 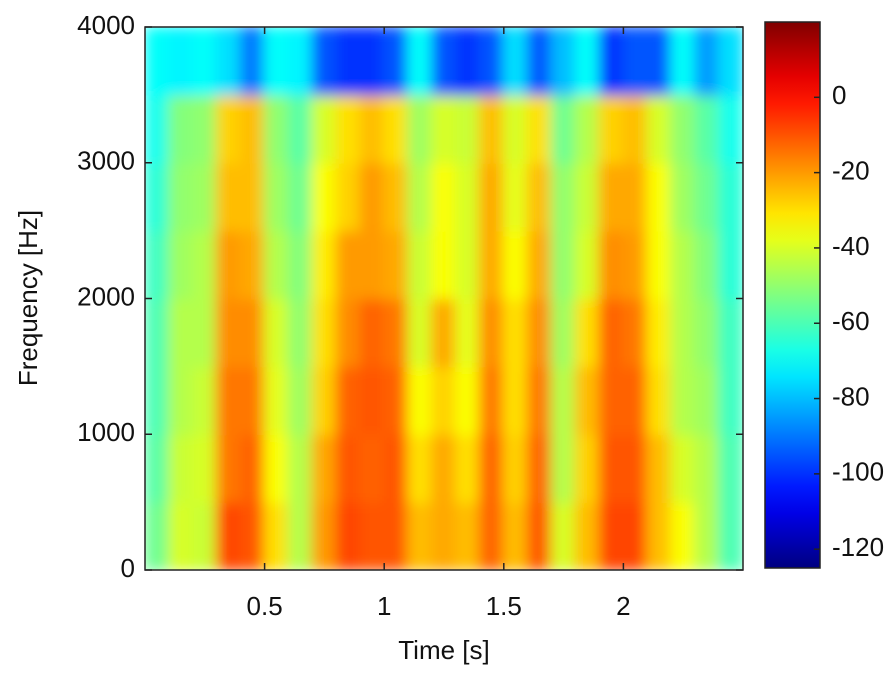 What do you see at coordinates (851, 396) in the screenshot?
I see `colorbar-tick-label: -80` at bounding box center [851, 396].